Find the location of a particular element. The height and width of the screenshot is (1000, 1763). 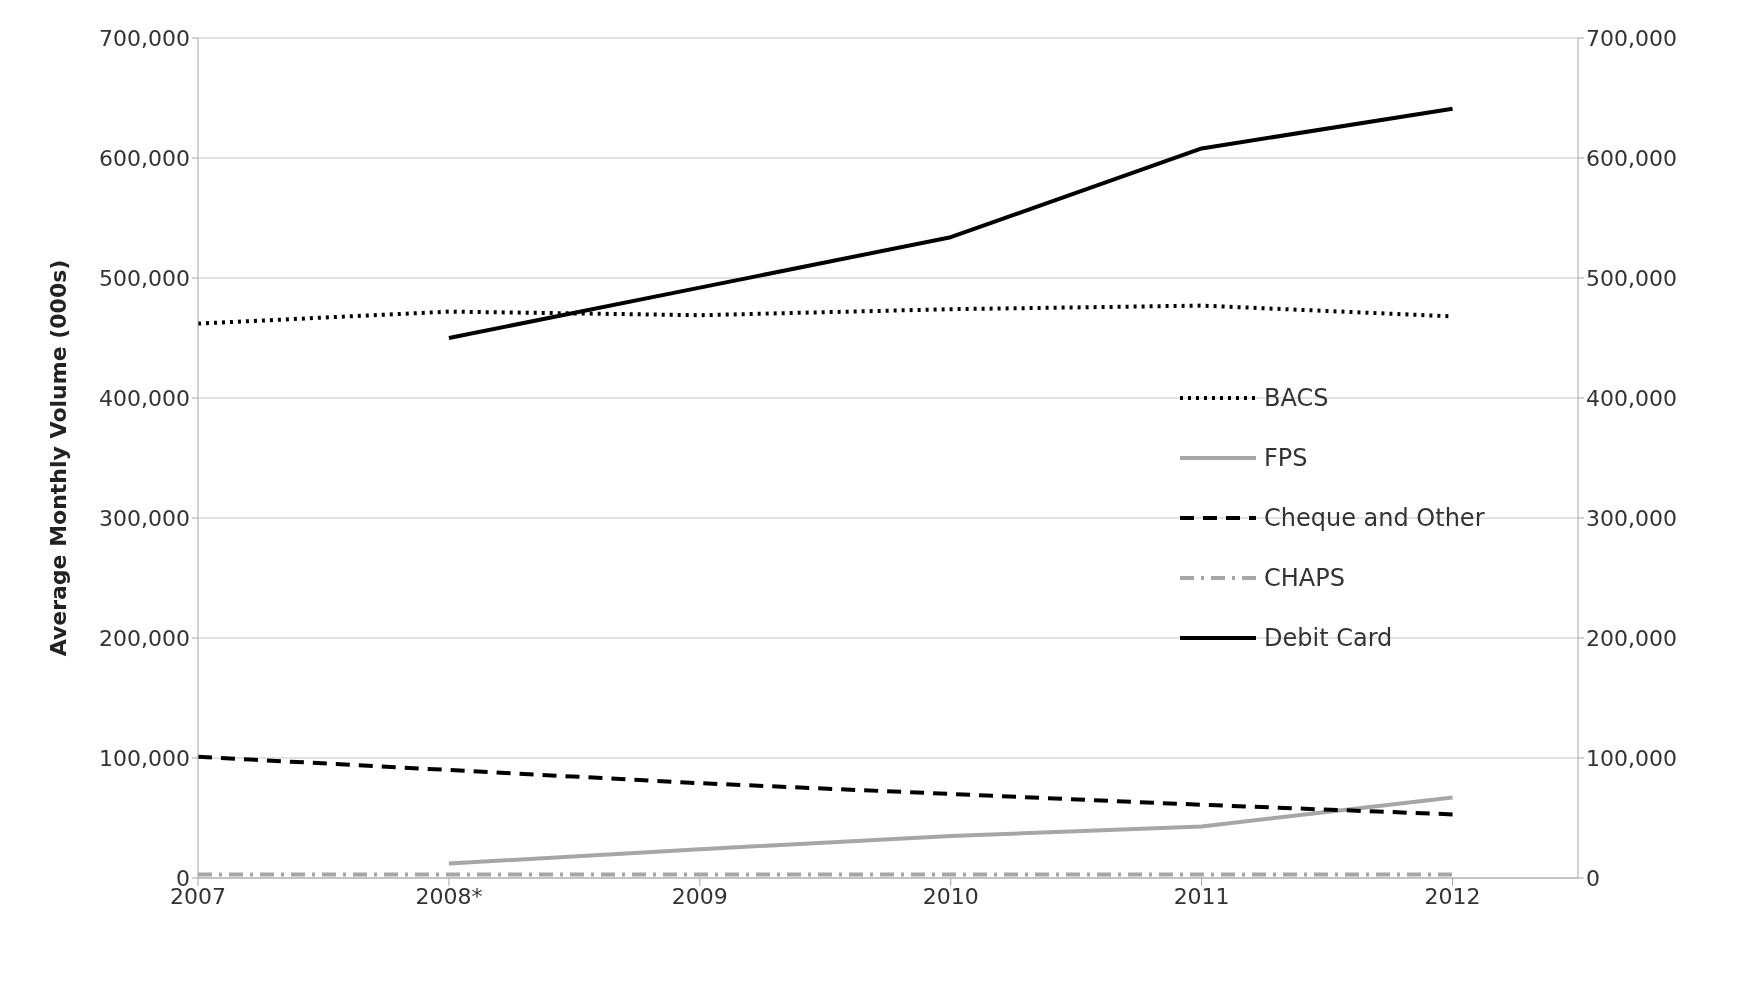

x-tick-label: 2011 is located at coordinates (1201, 896).